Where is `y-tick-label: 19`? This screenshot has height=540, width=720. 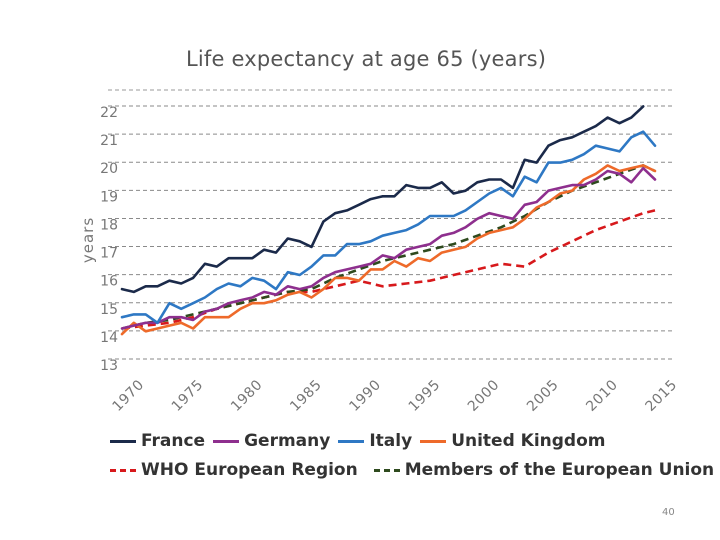 y-tick-label: 19 is located at coordinates (109, 197).